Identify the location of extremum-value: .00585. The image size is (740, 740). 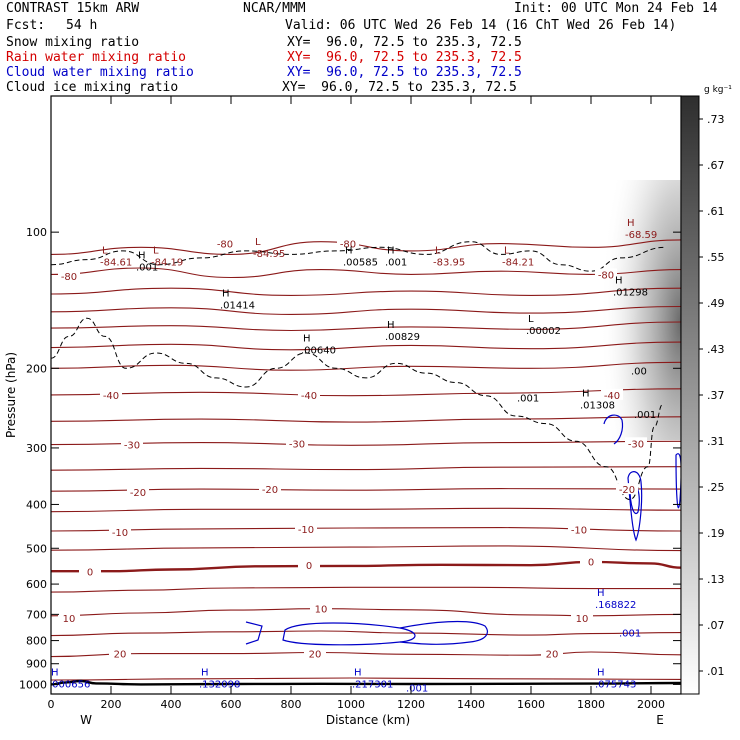
(360, 263).